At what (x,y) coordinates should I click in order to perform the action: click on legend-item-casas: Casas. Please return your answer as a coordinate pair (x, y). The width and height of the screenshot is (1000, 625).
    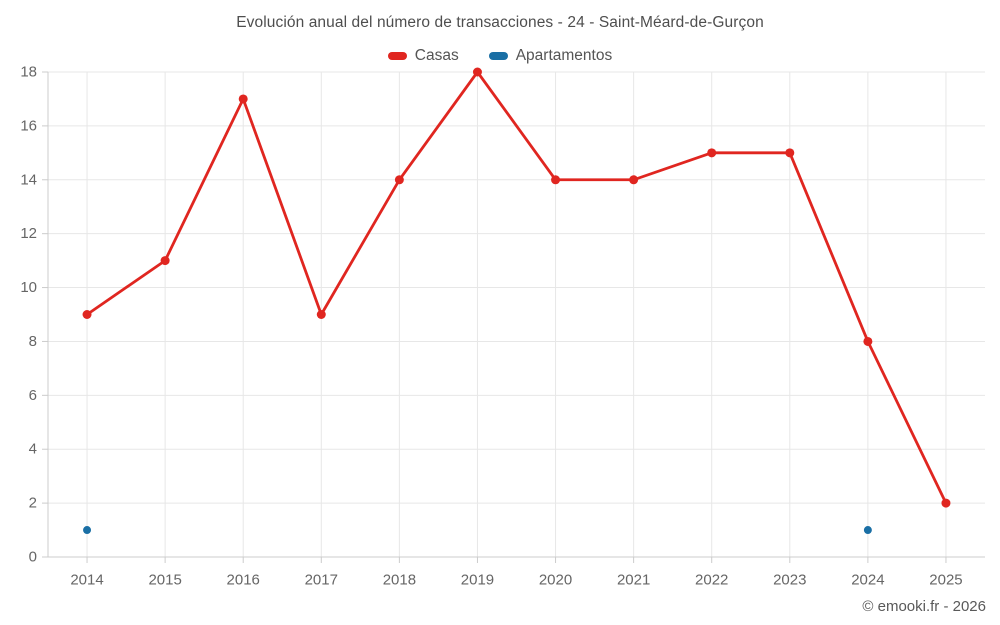
    Looking at the image, I should click on (423, 56).